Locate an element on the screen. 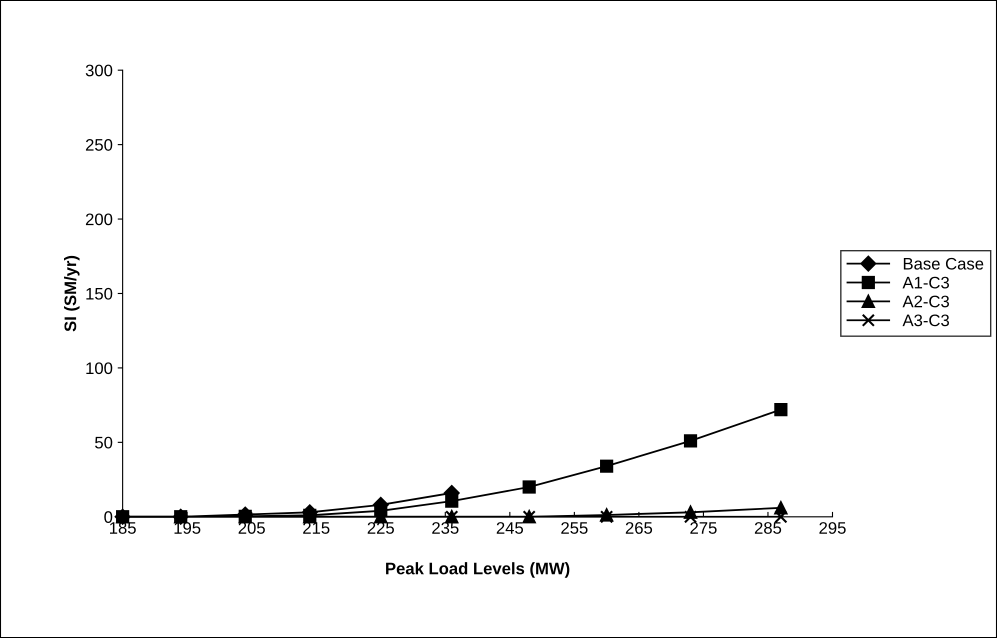  x-tick-label: 195 is located at coordinates (187, 528).